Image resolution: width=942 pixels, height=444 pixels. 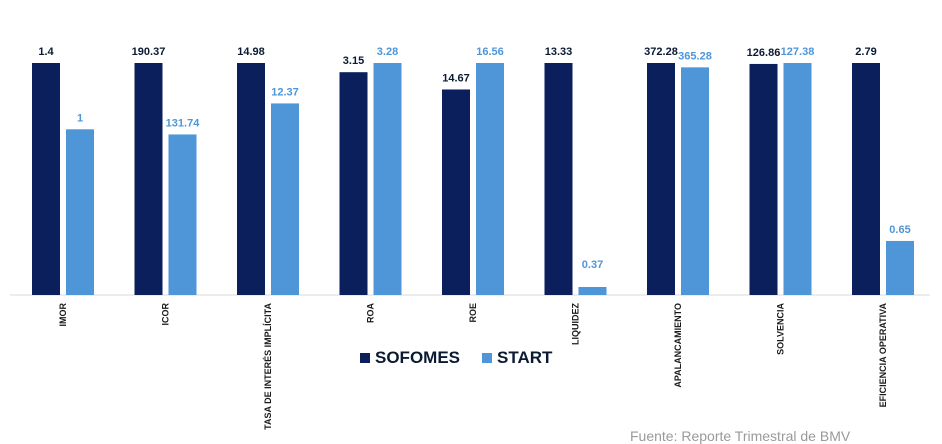 I want to click on value-label-roe-sofomes: 14.67, so click(x=456, y=78).